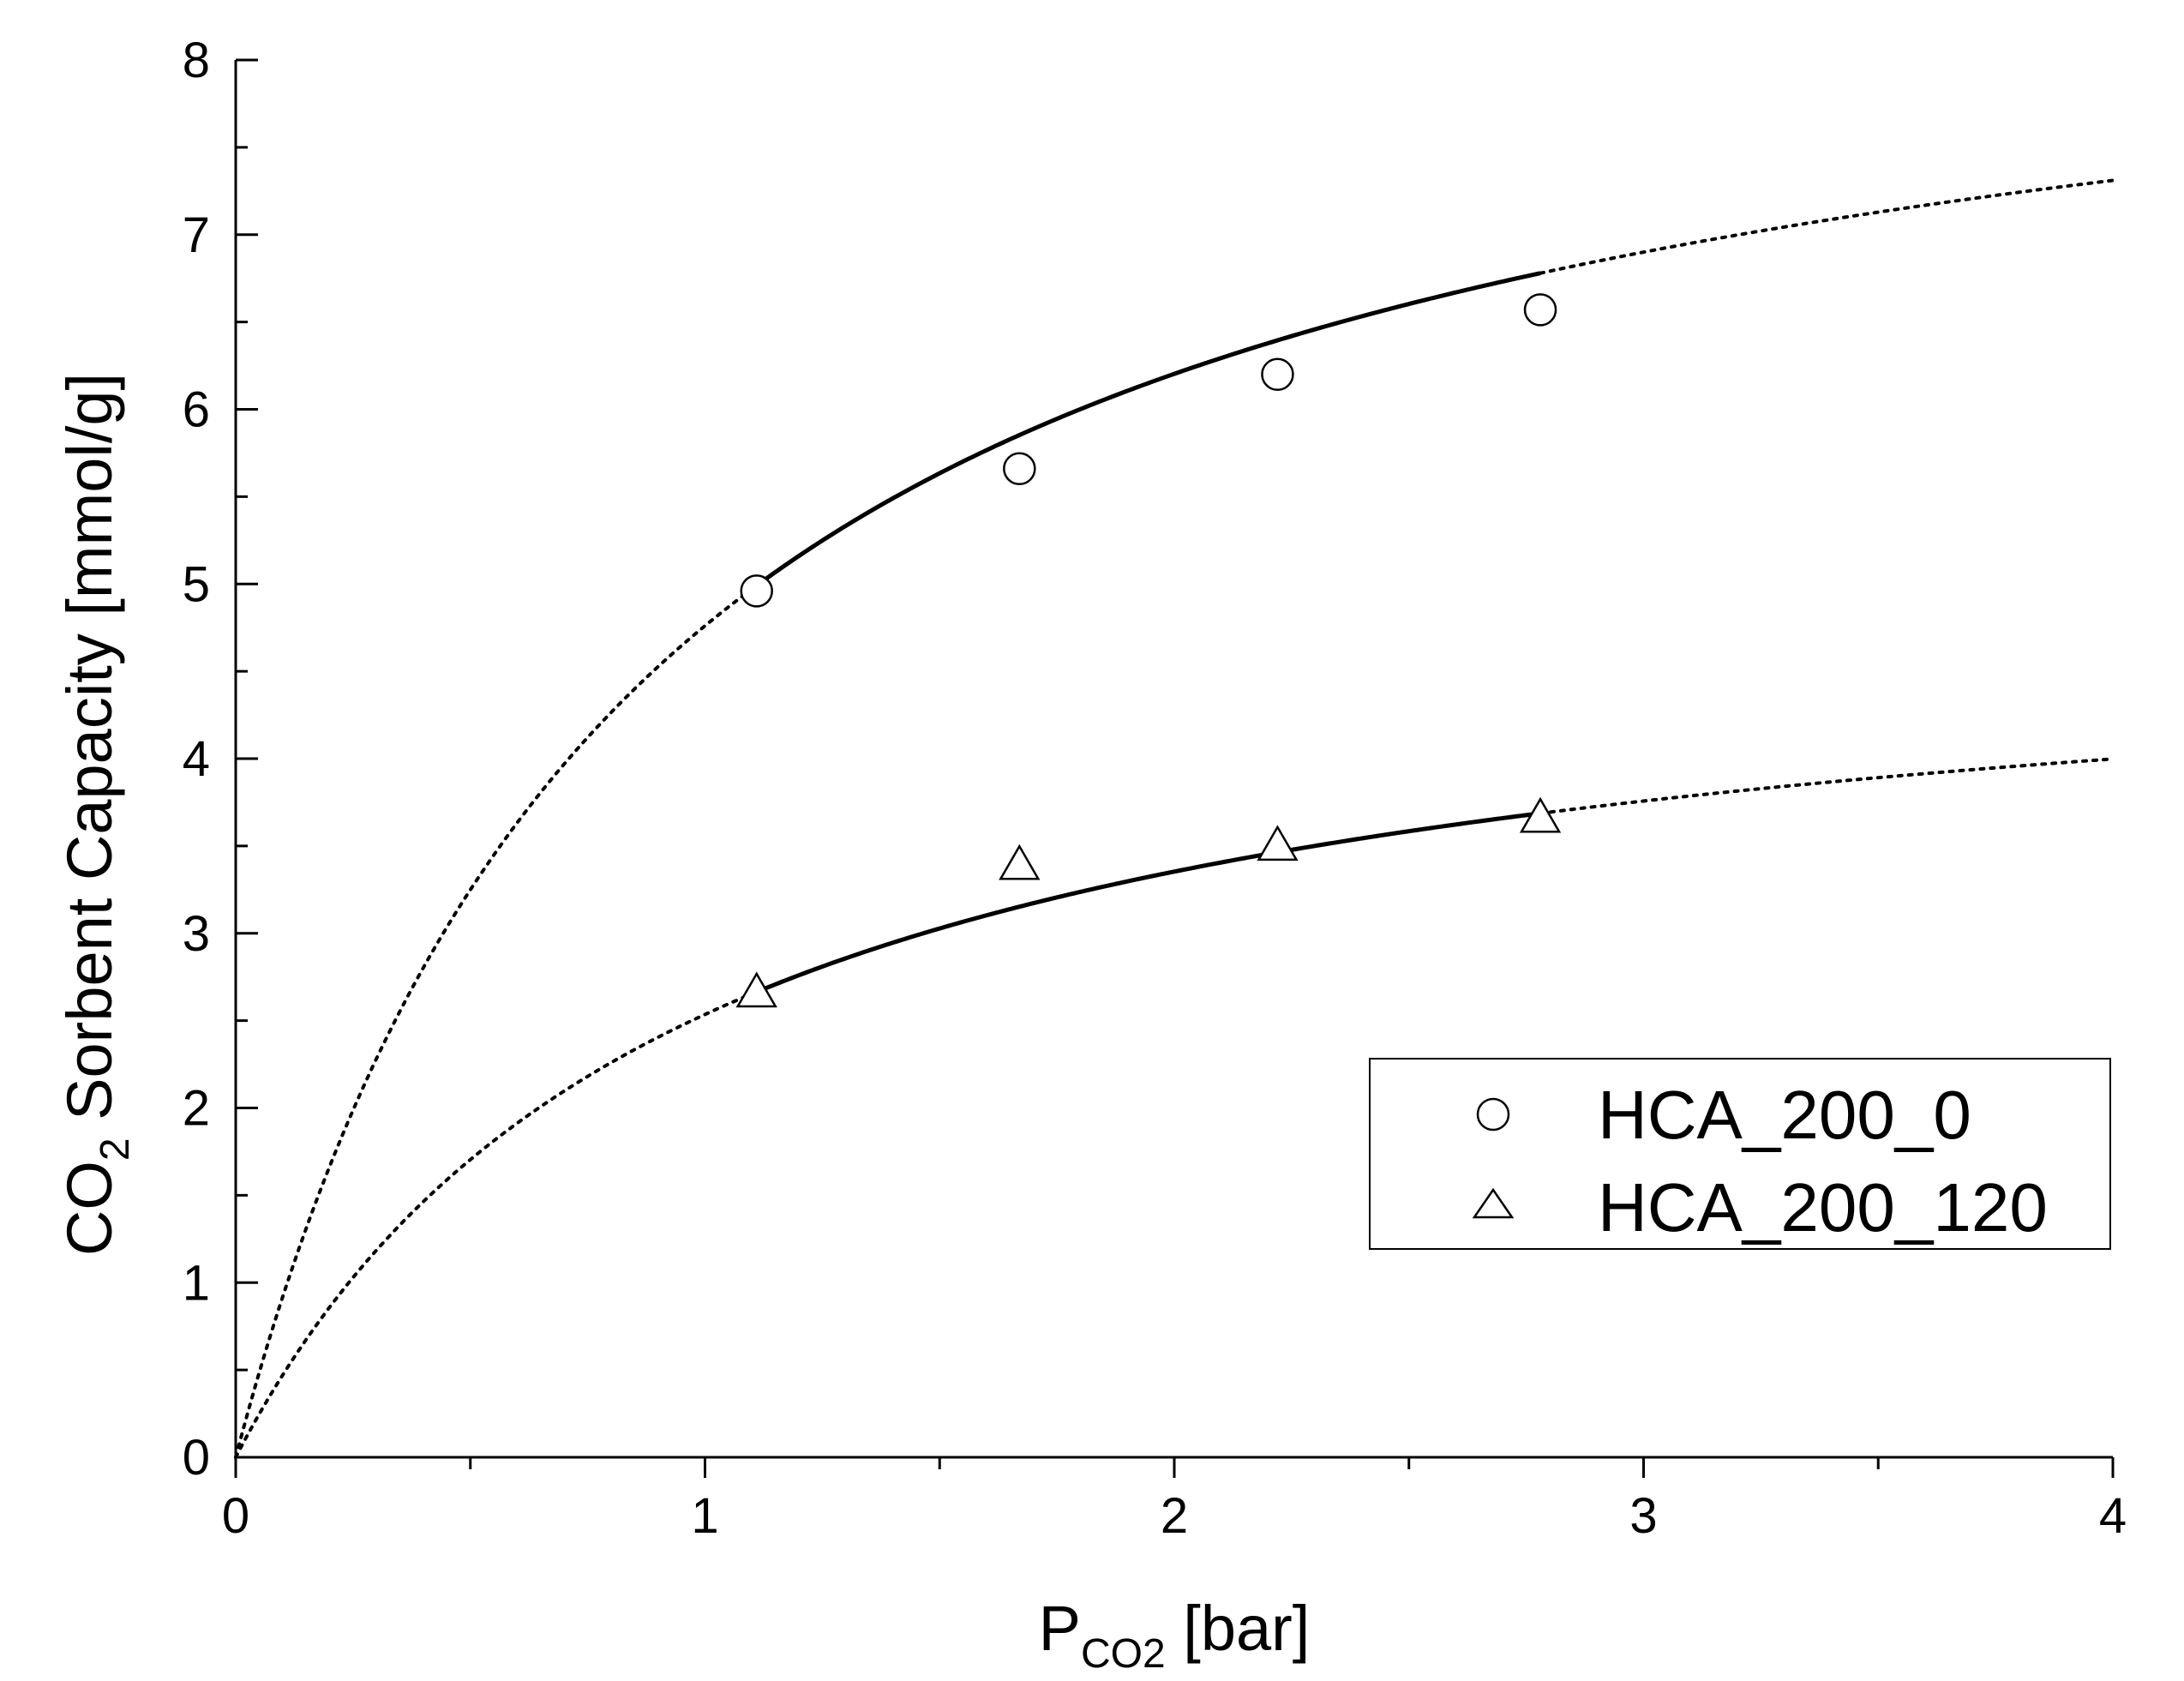  What do you see at coordinates (196, 934) in the screenshot?
I see `y-tick-label: 3` at bounding box center [196, 934].